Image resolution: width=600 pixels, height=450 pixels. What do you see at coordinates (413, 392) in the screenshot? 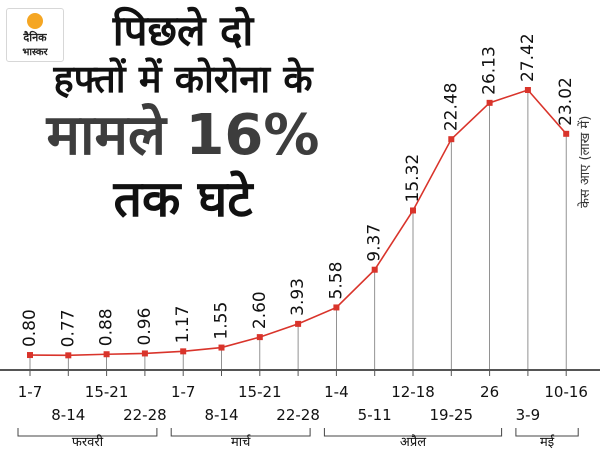
I see `x-tick-label: 12-18` at bounding box center [413, 392].